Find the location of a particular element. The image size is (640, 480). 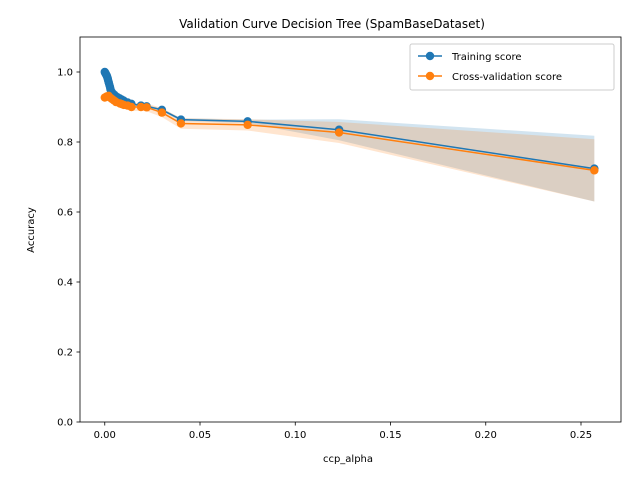

legend: Training score Cross-validation score is located at coordinates (512, 67).